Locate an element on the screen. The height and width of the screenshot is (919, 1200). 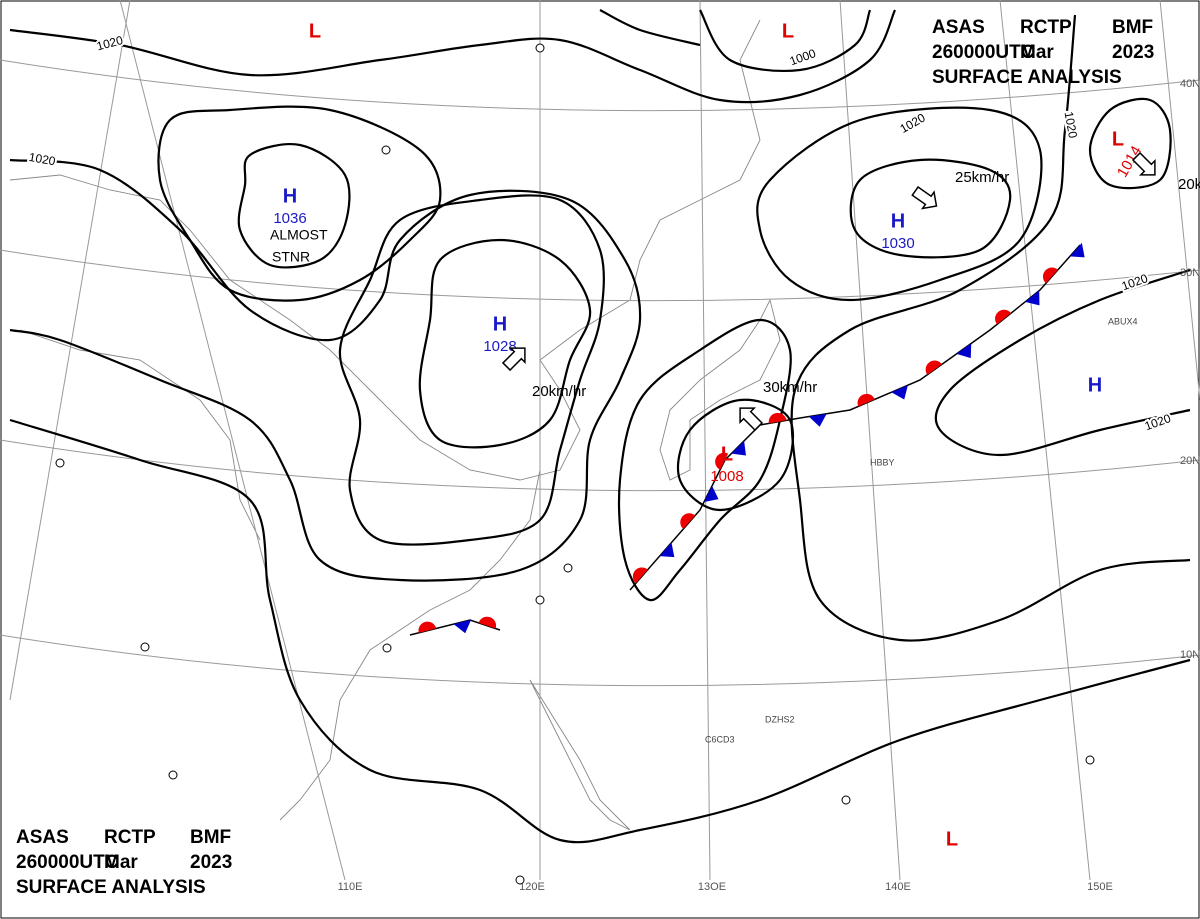
latitude-label: 40N is located at coordinates (1190, 84).